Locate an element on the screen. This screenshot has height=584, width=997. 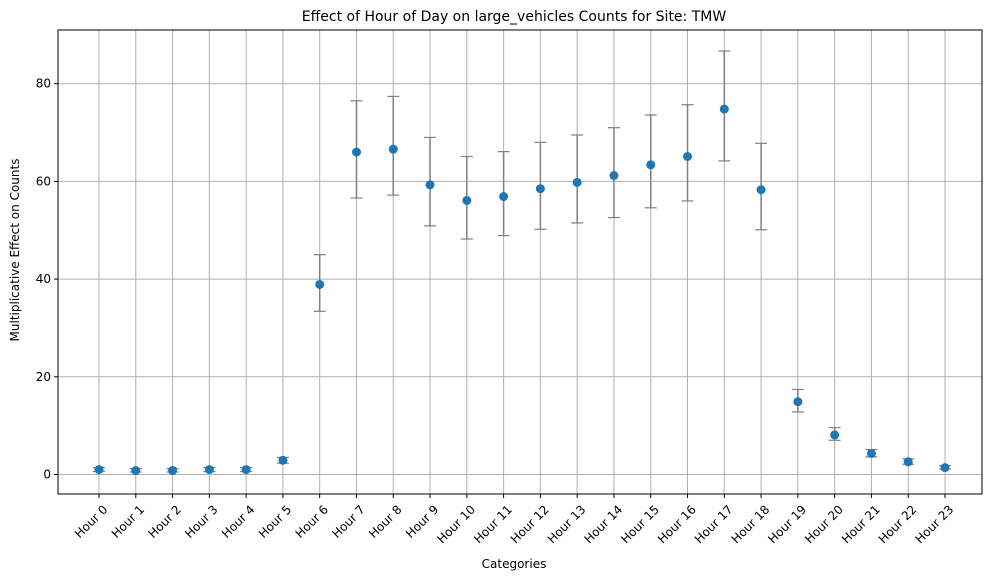
y-axis-label: Multiplicative Effect on Counts is located at coordinates (15, 250).